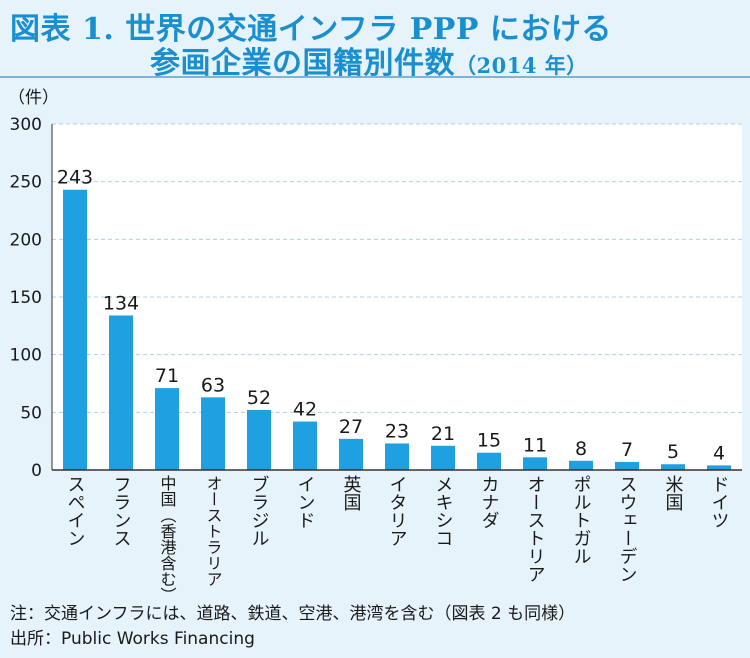  What do you see at coordinates (259, 511) in the screenshot?
I see `x-tick-label: ブラジル` at bounding box center [259, 511].